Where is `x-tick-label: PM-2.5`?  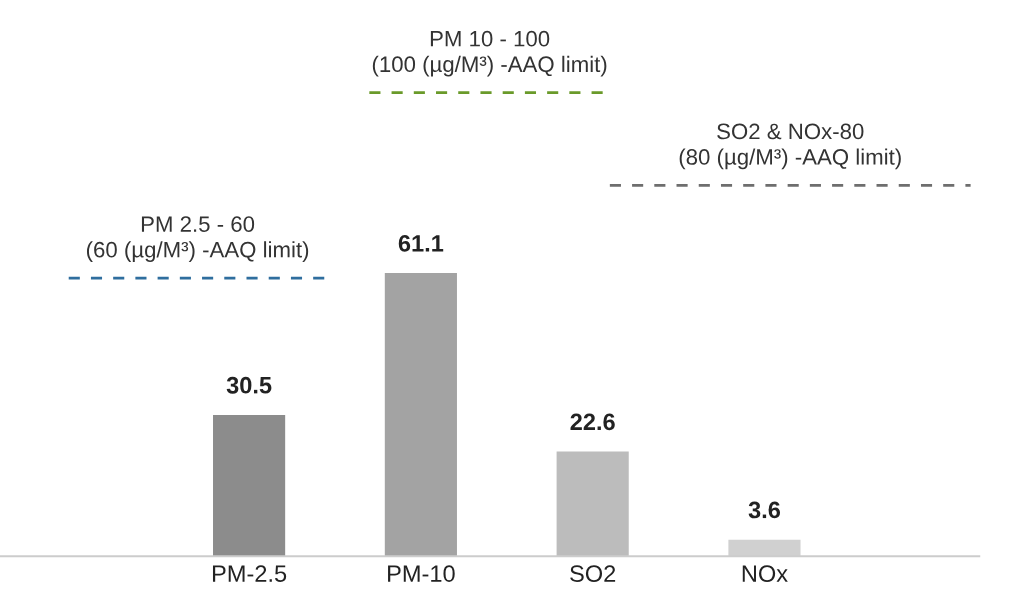 x-tick-label: PM-2.5 is located at coordinates (249, 573).